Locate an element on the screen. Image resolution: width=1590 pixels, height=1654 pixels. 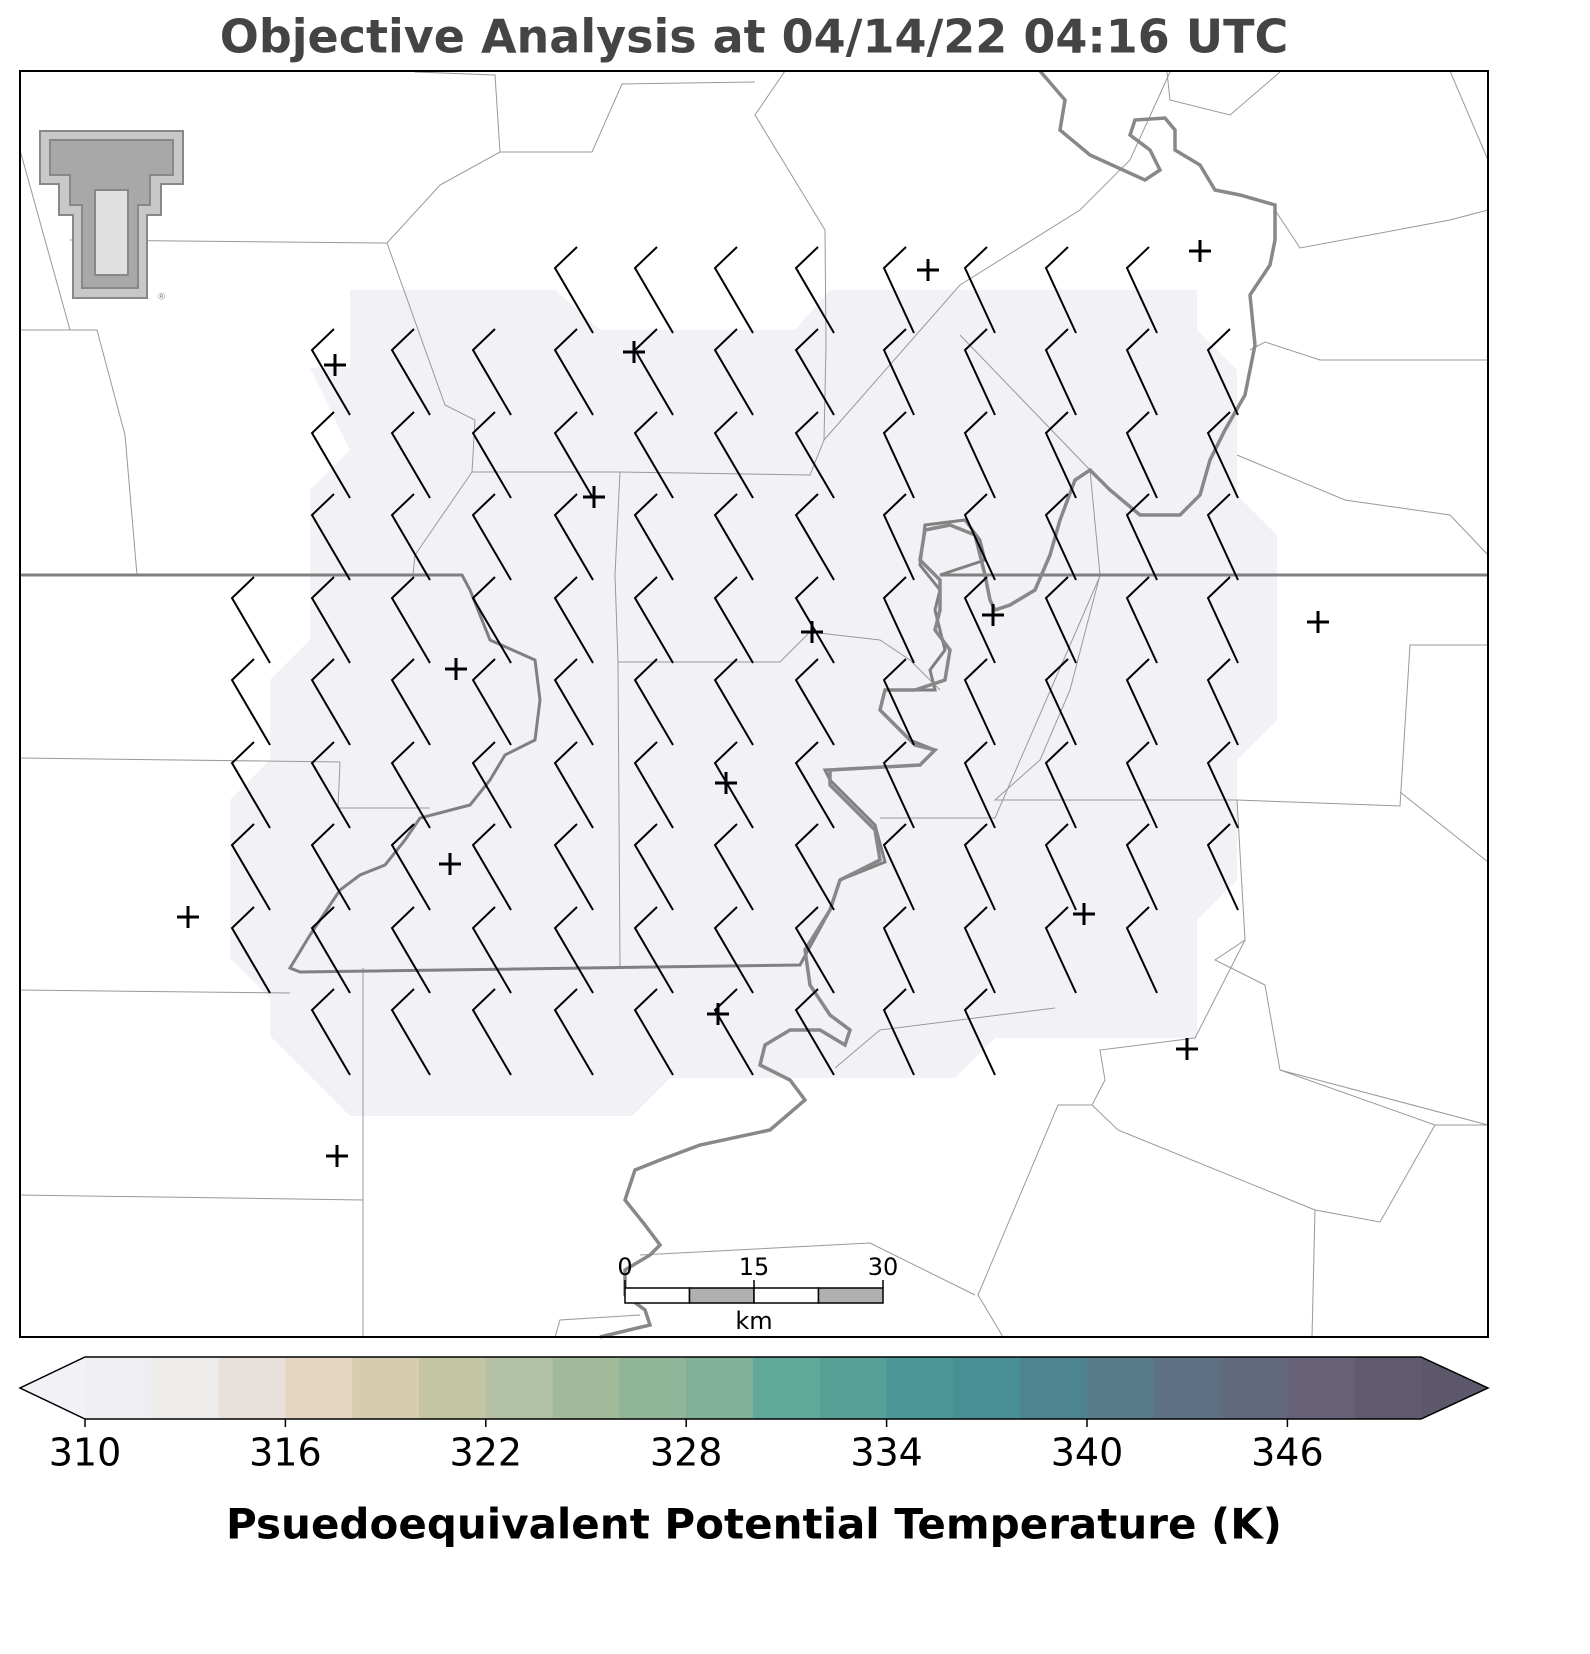
colorbar-tick-label: 346 is located at coordinates (1287, 1453).